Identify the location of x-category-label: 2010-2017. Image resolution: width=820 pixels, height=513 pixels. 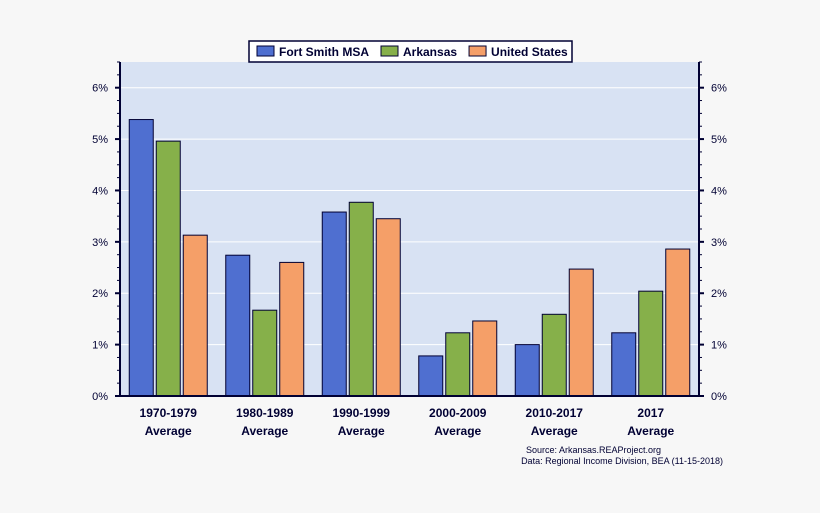
(555, 413).